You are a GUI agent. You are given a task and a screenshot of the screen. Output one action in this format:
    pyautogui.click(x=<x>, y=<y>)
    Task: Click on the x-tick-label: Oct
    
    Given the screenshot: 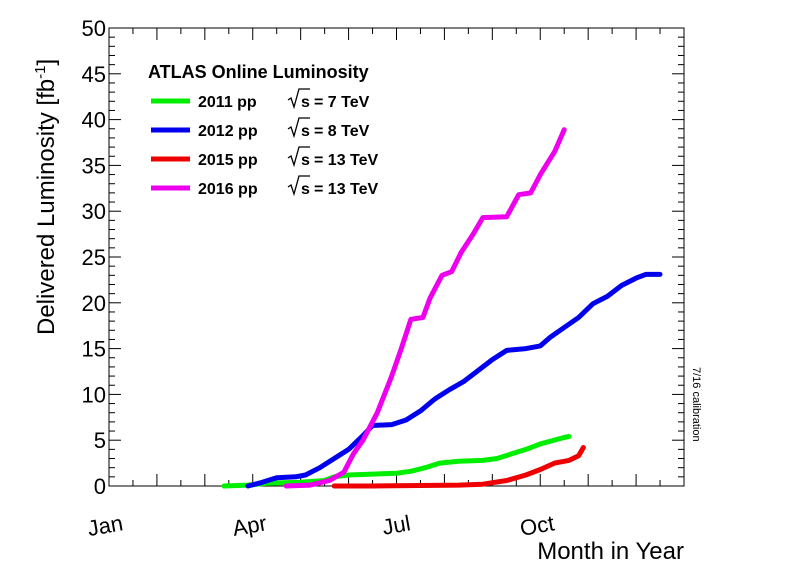 What is the action you would take?
    pyautogui.click(x=537, y=525)
    